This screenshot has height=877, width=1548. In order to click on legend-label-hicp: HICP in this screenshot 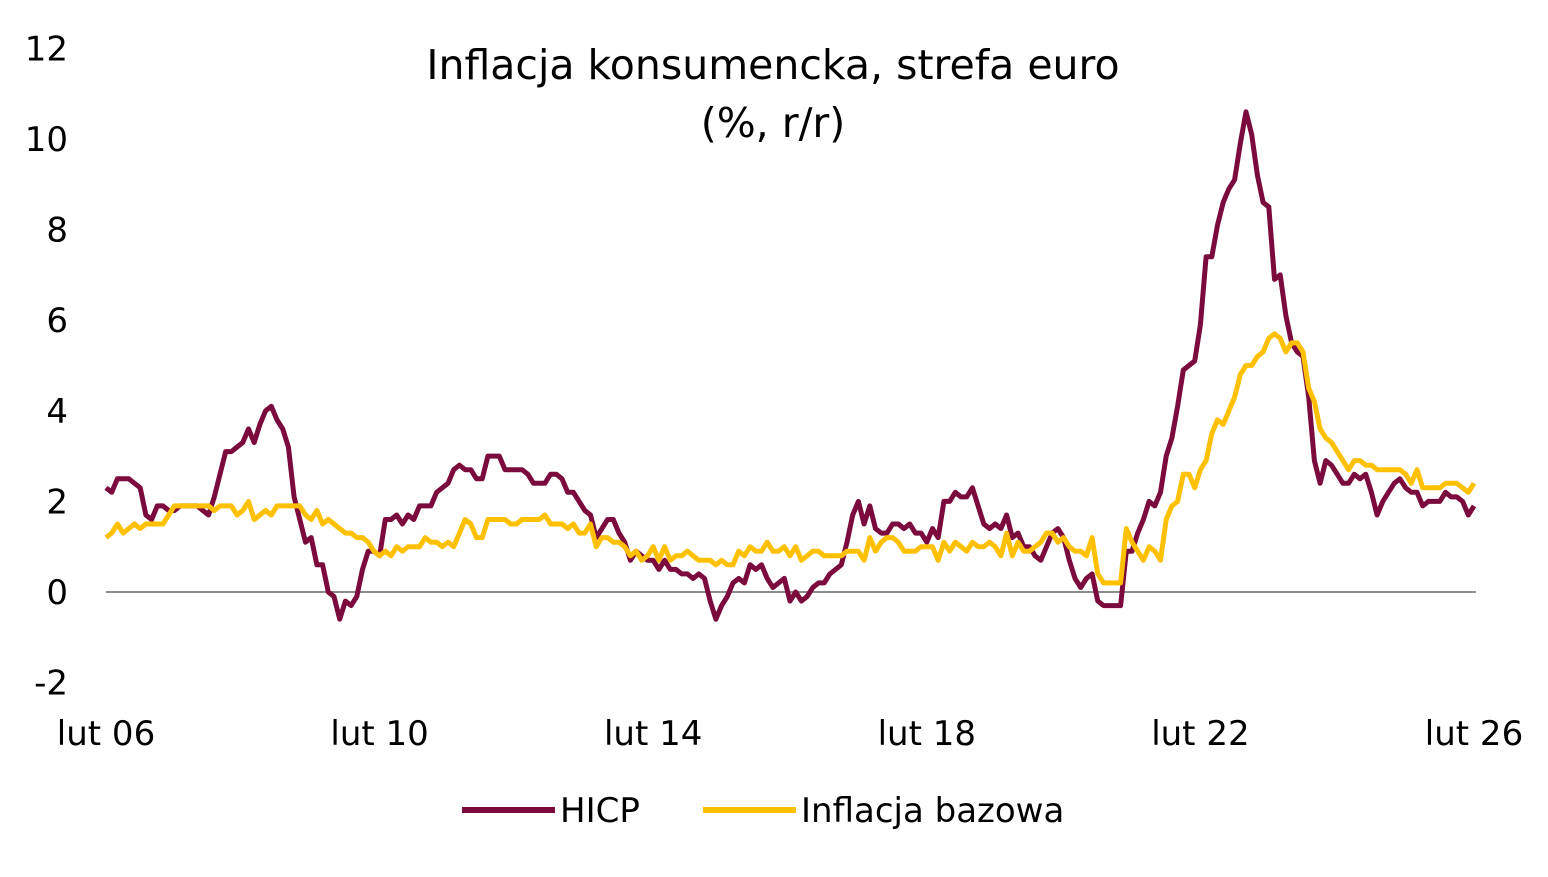, I will do `click(600, 811)`.